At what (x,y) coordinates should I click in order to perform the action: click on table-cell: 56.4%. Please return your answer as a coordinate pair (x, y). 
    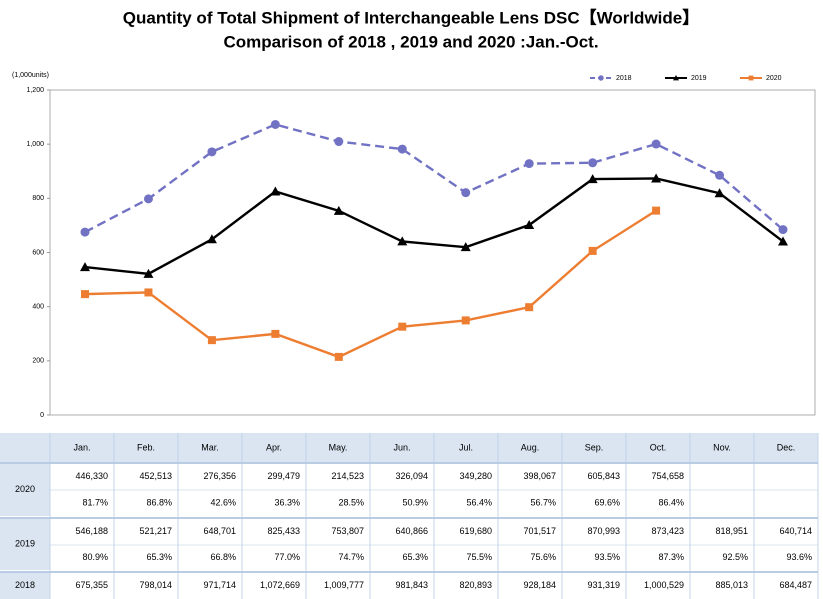
    Looking at the image, I should click on (479, 502).